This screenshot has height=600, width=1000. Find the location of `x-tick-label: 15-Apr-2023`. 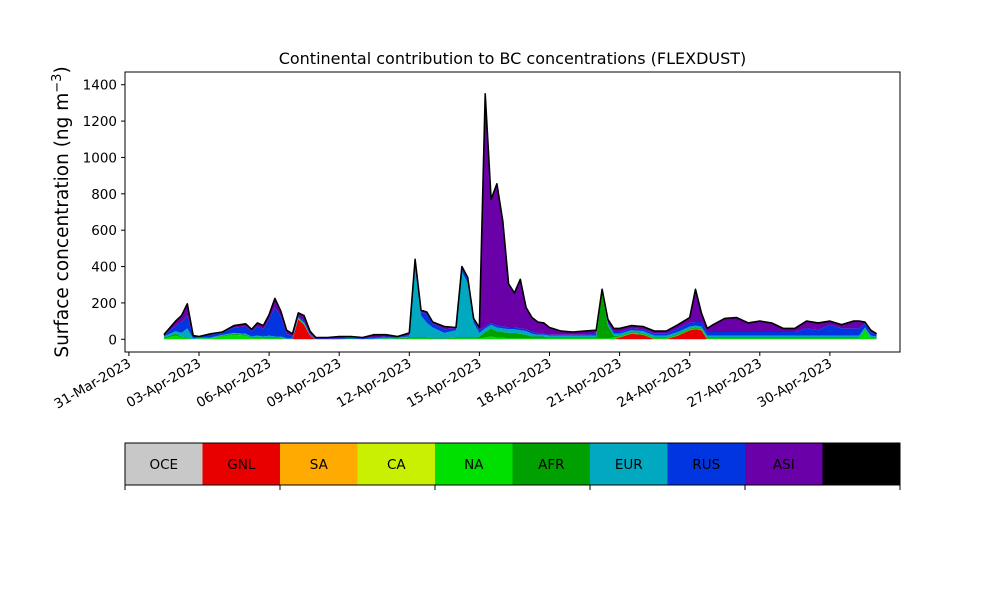

x-tick-label: 15-Apr-2023 is located at coordinates (444, 384).